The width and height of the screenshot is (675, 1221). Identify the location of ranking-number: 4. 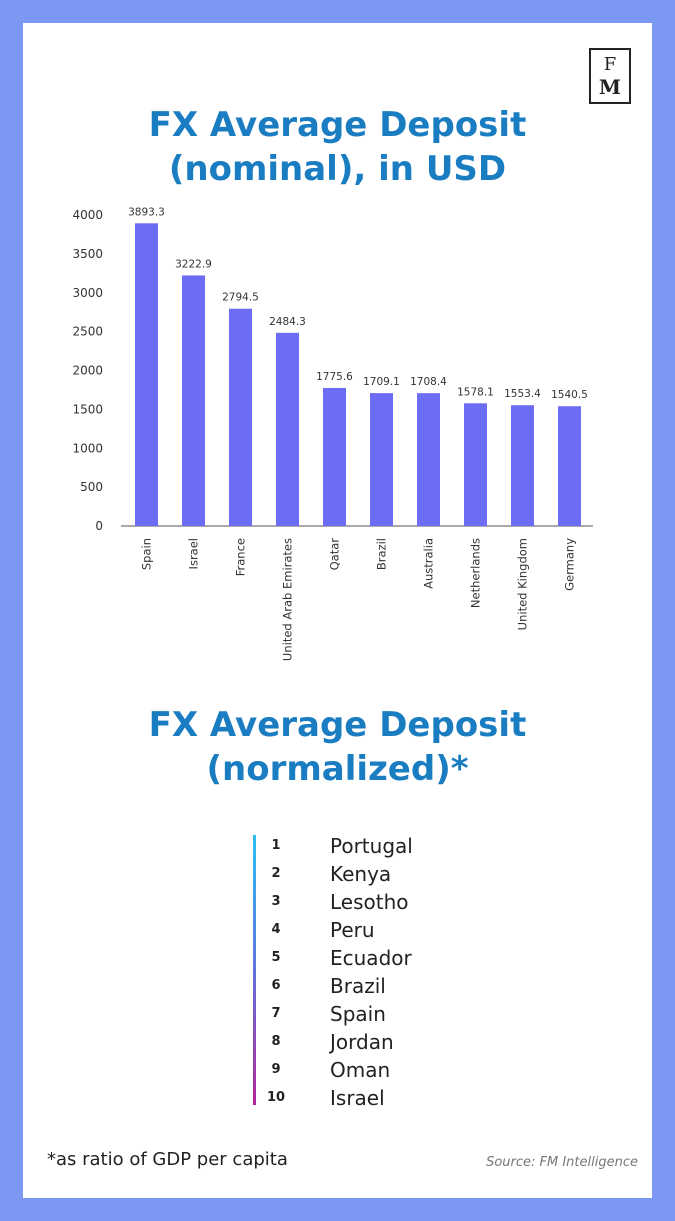
(276, 929).